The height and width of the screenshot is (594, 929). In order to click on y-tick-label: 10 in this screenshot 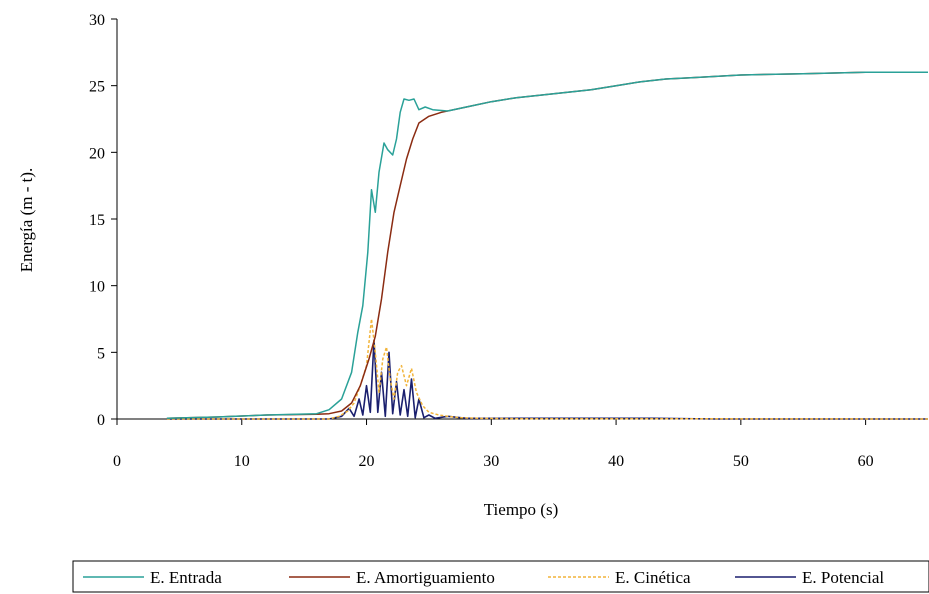, I will do `click(97, 287)`.